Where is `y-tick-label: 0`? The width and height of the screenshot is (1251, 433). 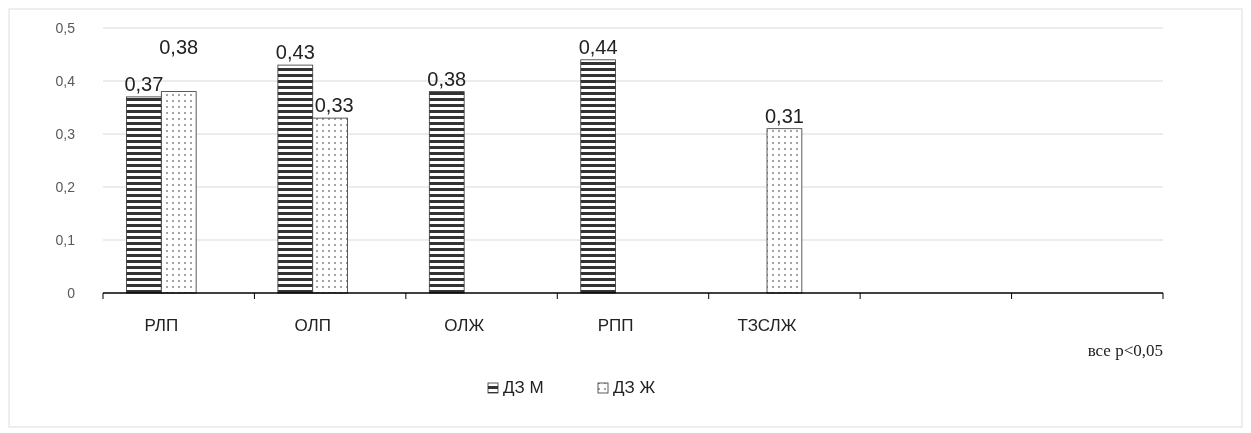
y-tick-label: 0 is located at coordinates (71, 292).